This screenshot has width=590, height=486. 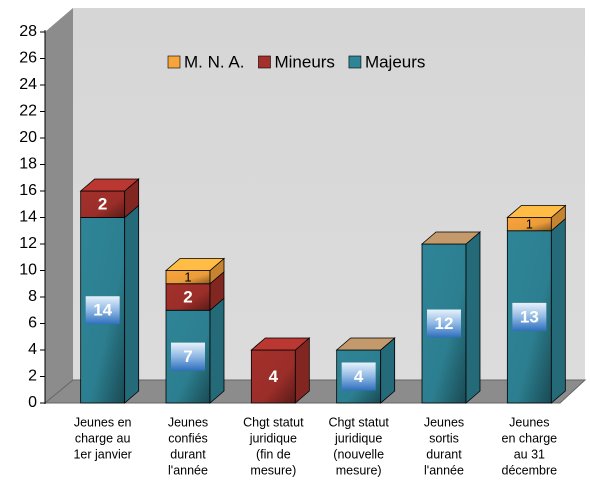 What do you see at coordinates (28, 84) in the screenshot?
I see `y-tick-label: 24` at bounding box center [28, 84].